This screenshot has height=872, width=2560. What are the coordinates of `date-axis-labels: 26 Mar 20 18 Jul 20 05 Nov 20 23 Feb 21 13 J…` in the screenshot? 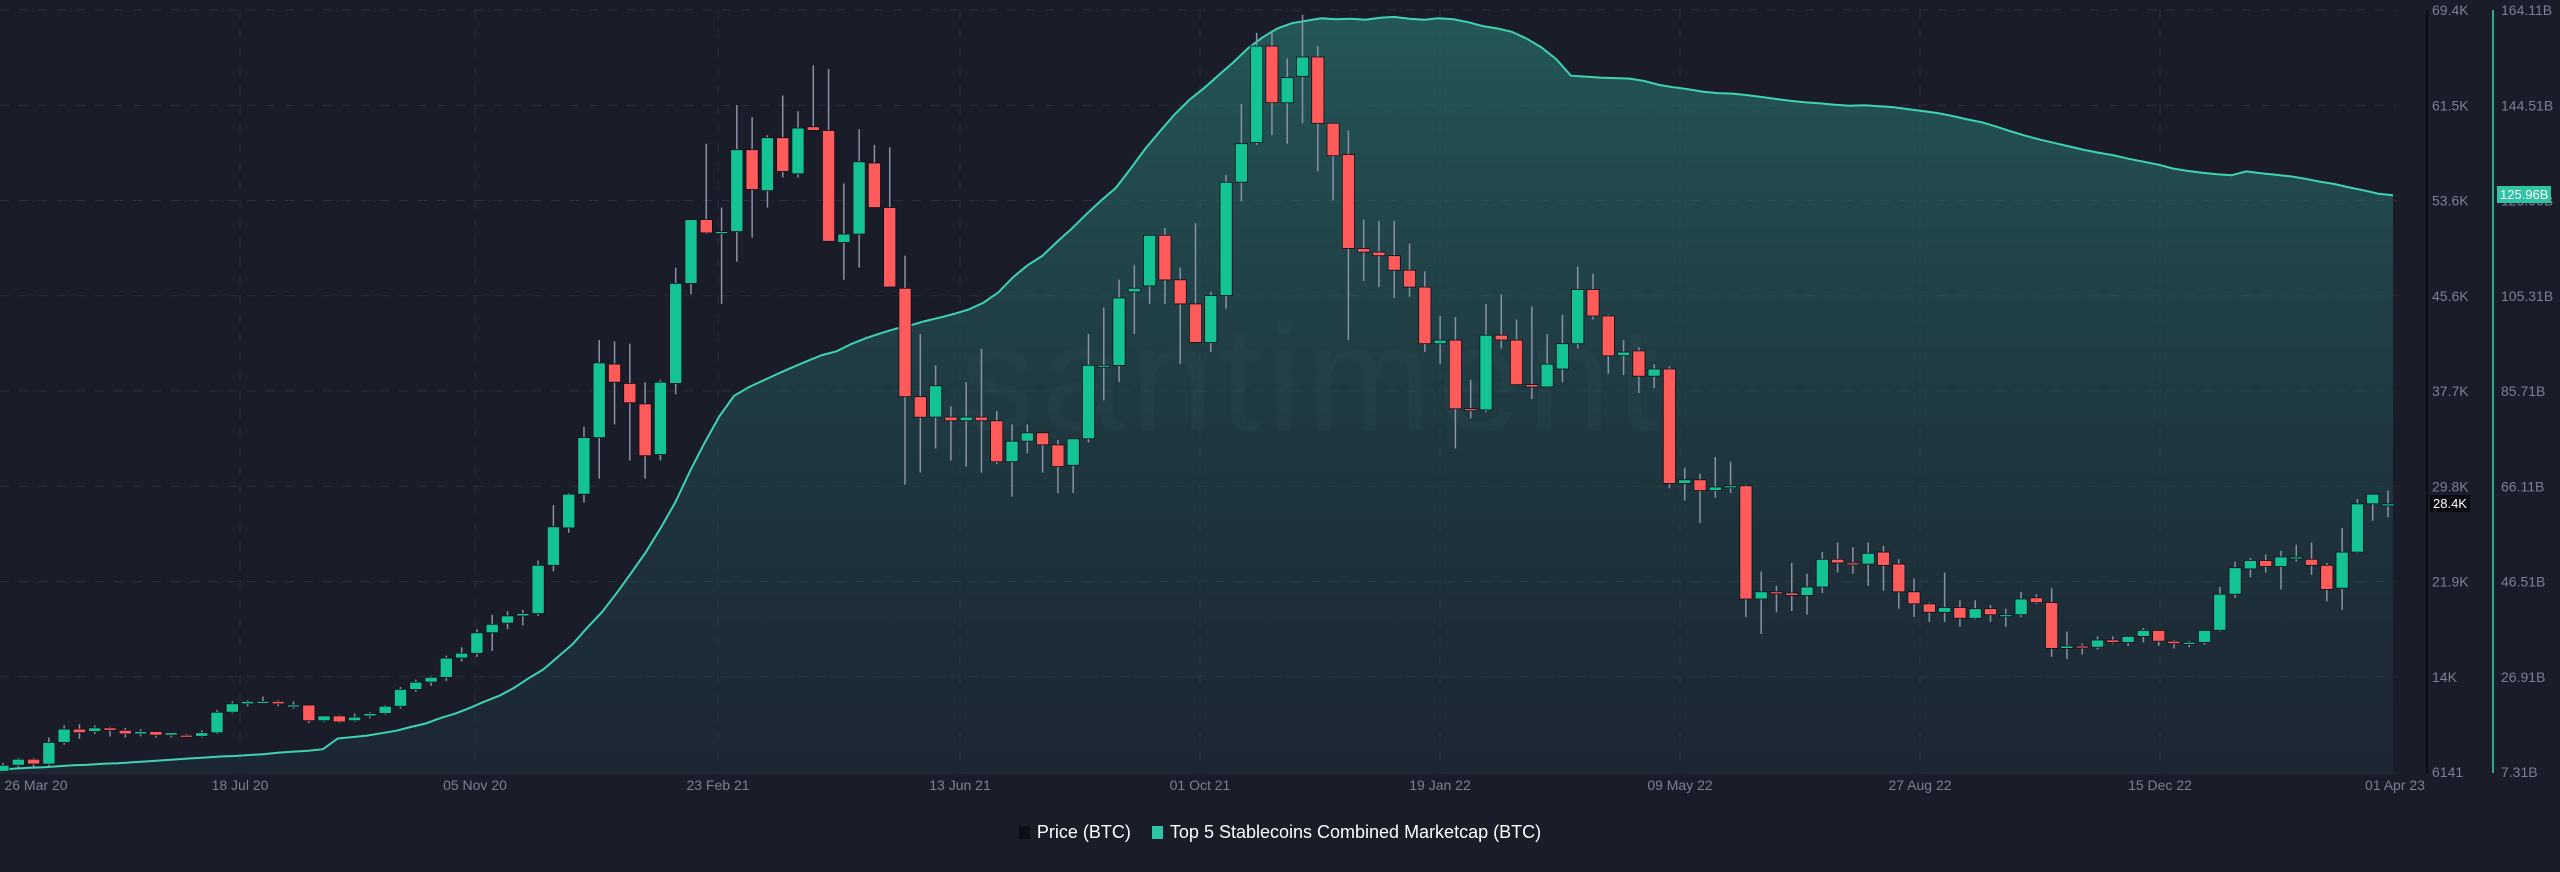 It's located at (1214, 785).